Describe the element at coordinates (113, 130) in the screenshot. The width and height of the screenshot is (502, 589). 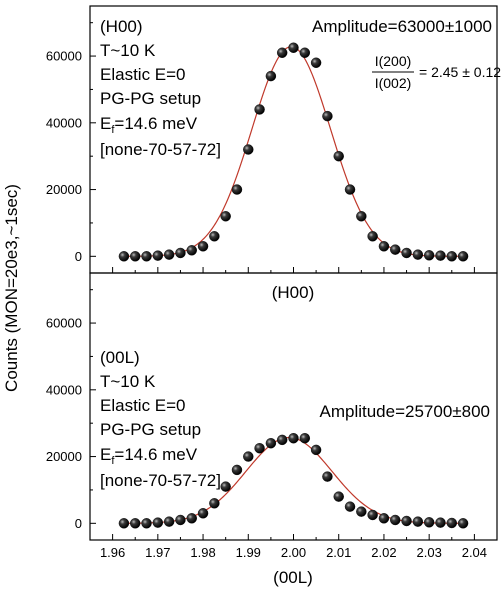
I see `top-ef-sub: f` at that location.